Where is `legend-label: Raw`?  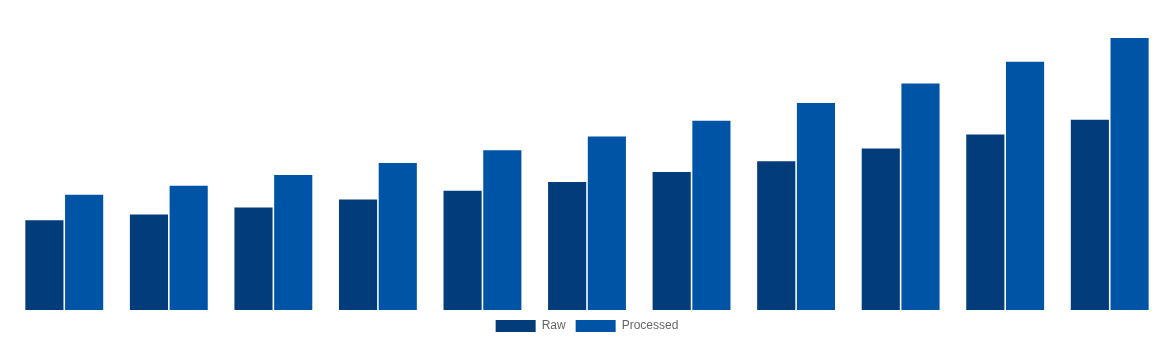 legend-label: Raw is located at coordinates (553, 325).